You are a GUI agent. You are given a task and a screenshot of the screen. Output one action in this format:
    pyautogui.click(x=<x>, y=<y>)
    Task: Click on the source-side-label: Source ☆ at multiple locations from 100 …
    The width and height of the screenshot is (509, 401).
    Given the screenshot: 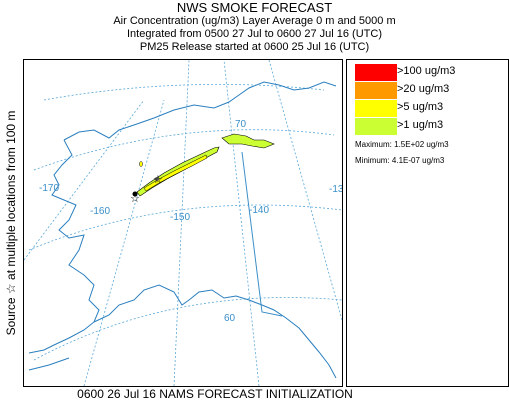 What is the action you would take?
    pyautogui.click(x=11, y=223)
    